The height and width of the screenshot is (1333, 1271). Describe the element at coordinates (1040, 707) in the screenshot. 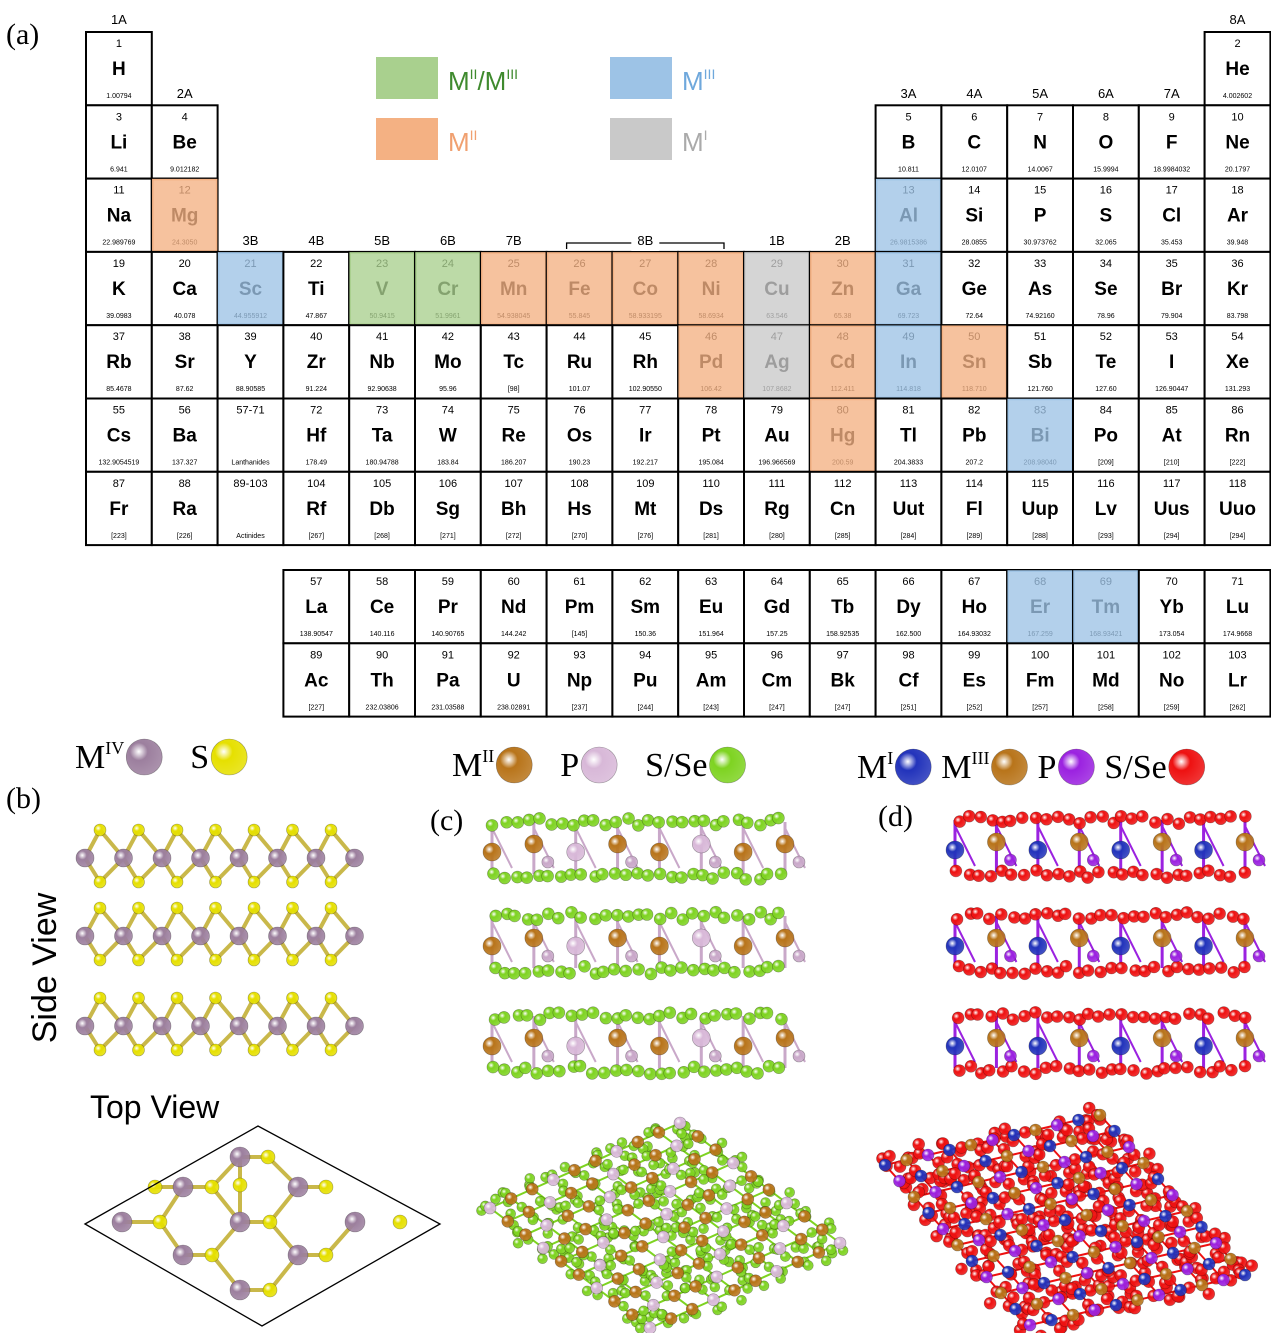

I see `atomic-mass: [257]` at that location.